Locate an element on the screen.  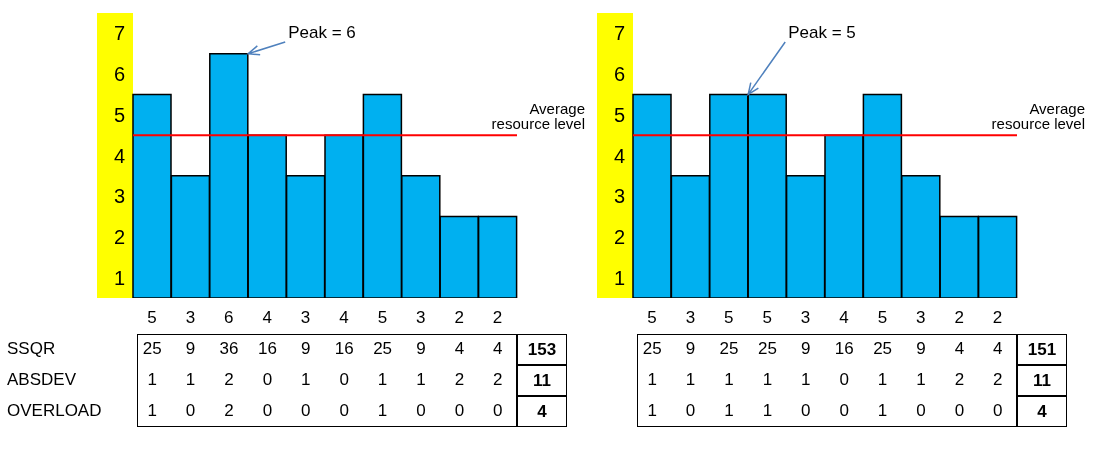
data-label: 6 is located at coordinates (229, 317).